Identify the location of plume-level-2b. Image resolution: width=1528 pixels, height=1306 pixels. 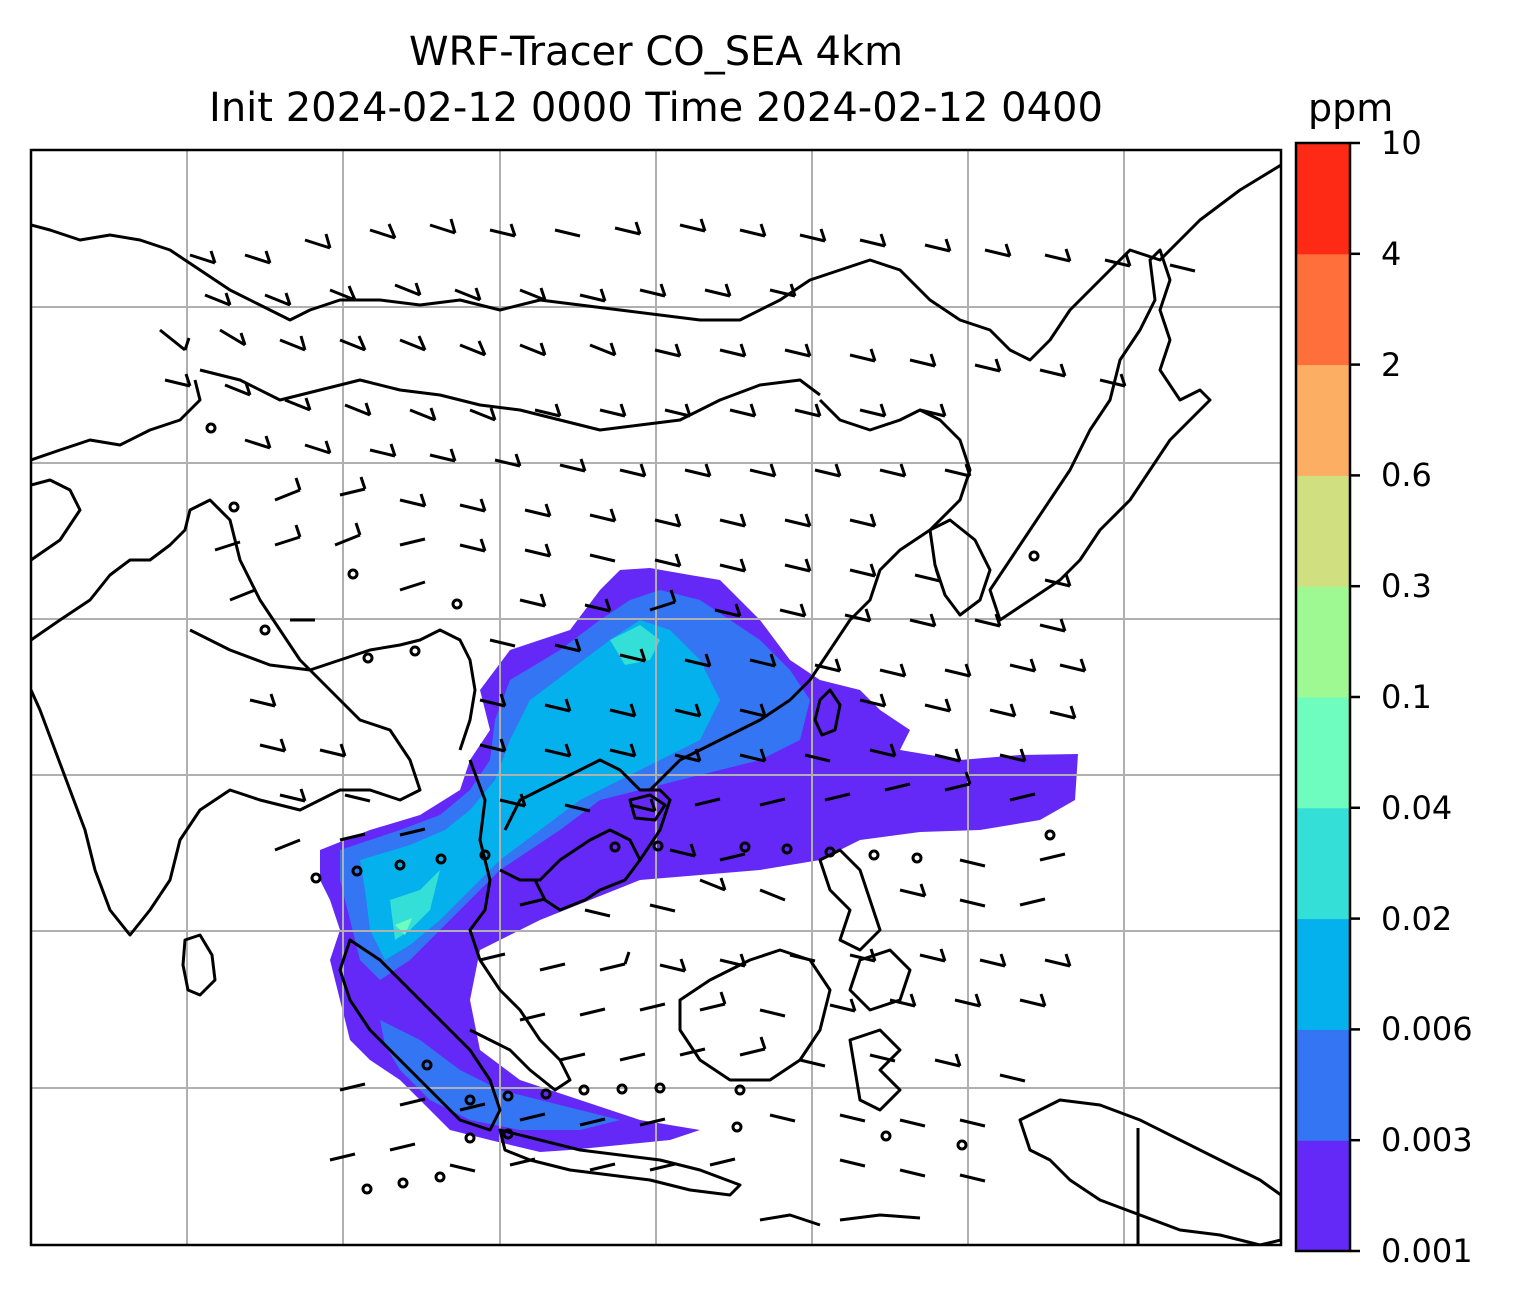
(500, 1075).